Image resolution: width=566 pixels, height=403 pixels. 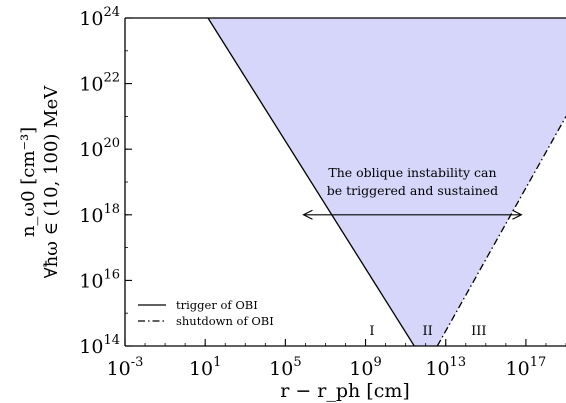 I want to click on annotation-arrow-head-left, so click(x=307, y=214).